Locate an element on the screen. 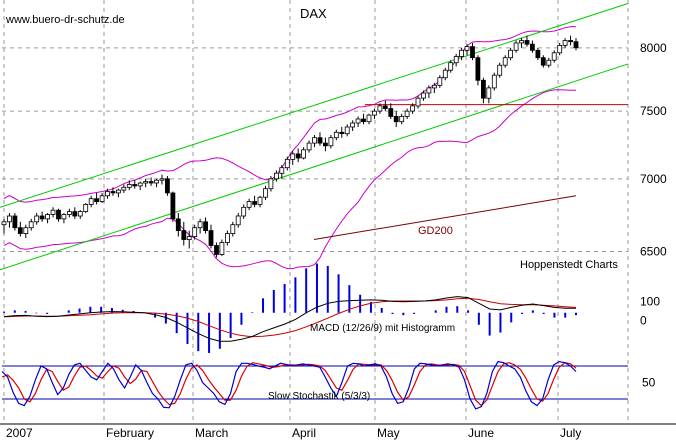 This screenshot has width=676, height=440. stochastic-panel is located at coordinates (314, 385).